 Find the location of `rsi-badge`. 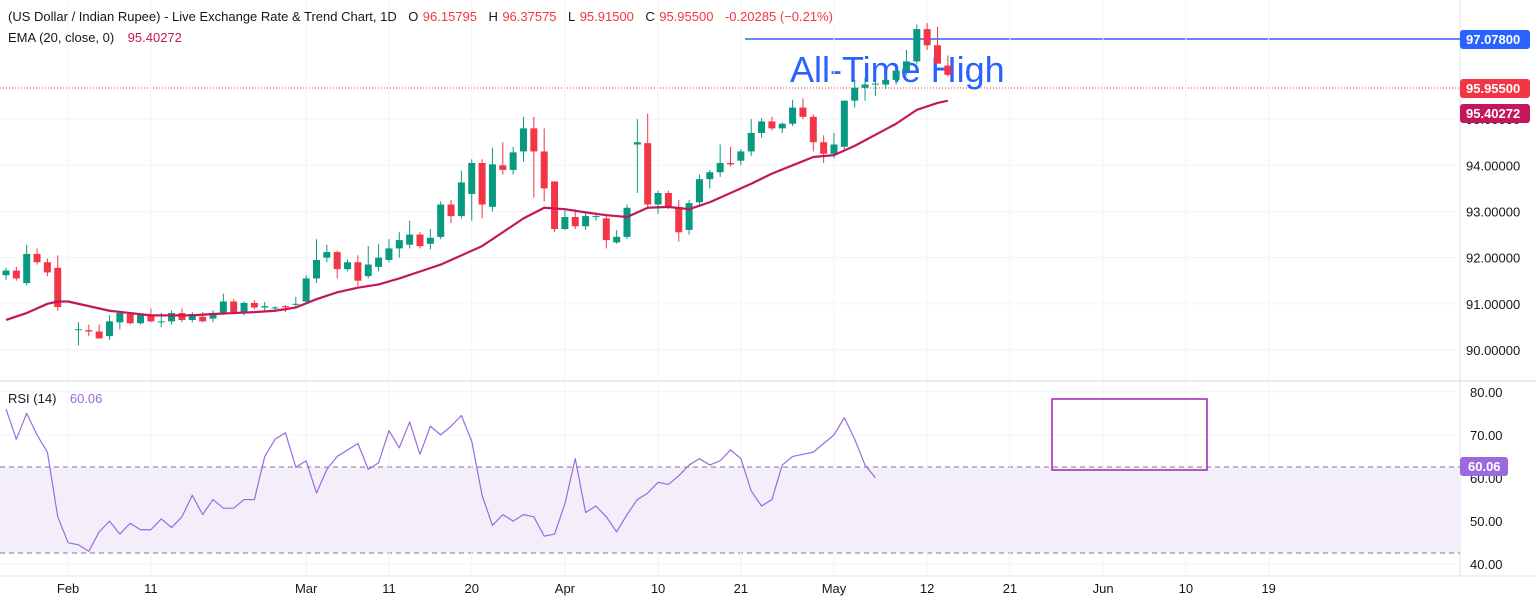

rsi-badge is located at coordinates (1484, 466).